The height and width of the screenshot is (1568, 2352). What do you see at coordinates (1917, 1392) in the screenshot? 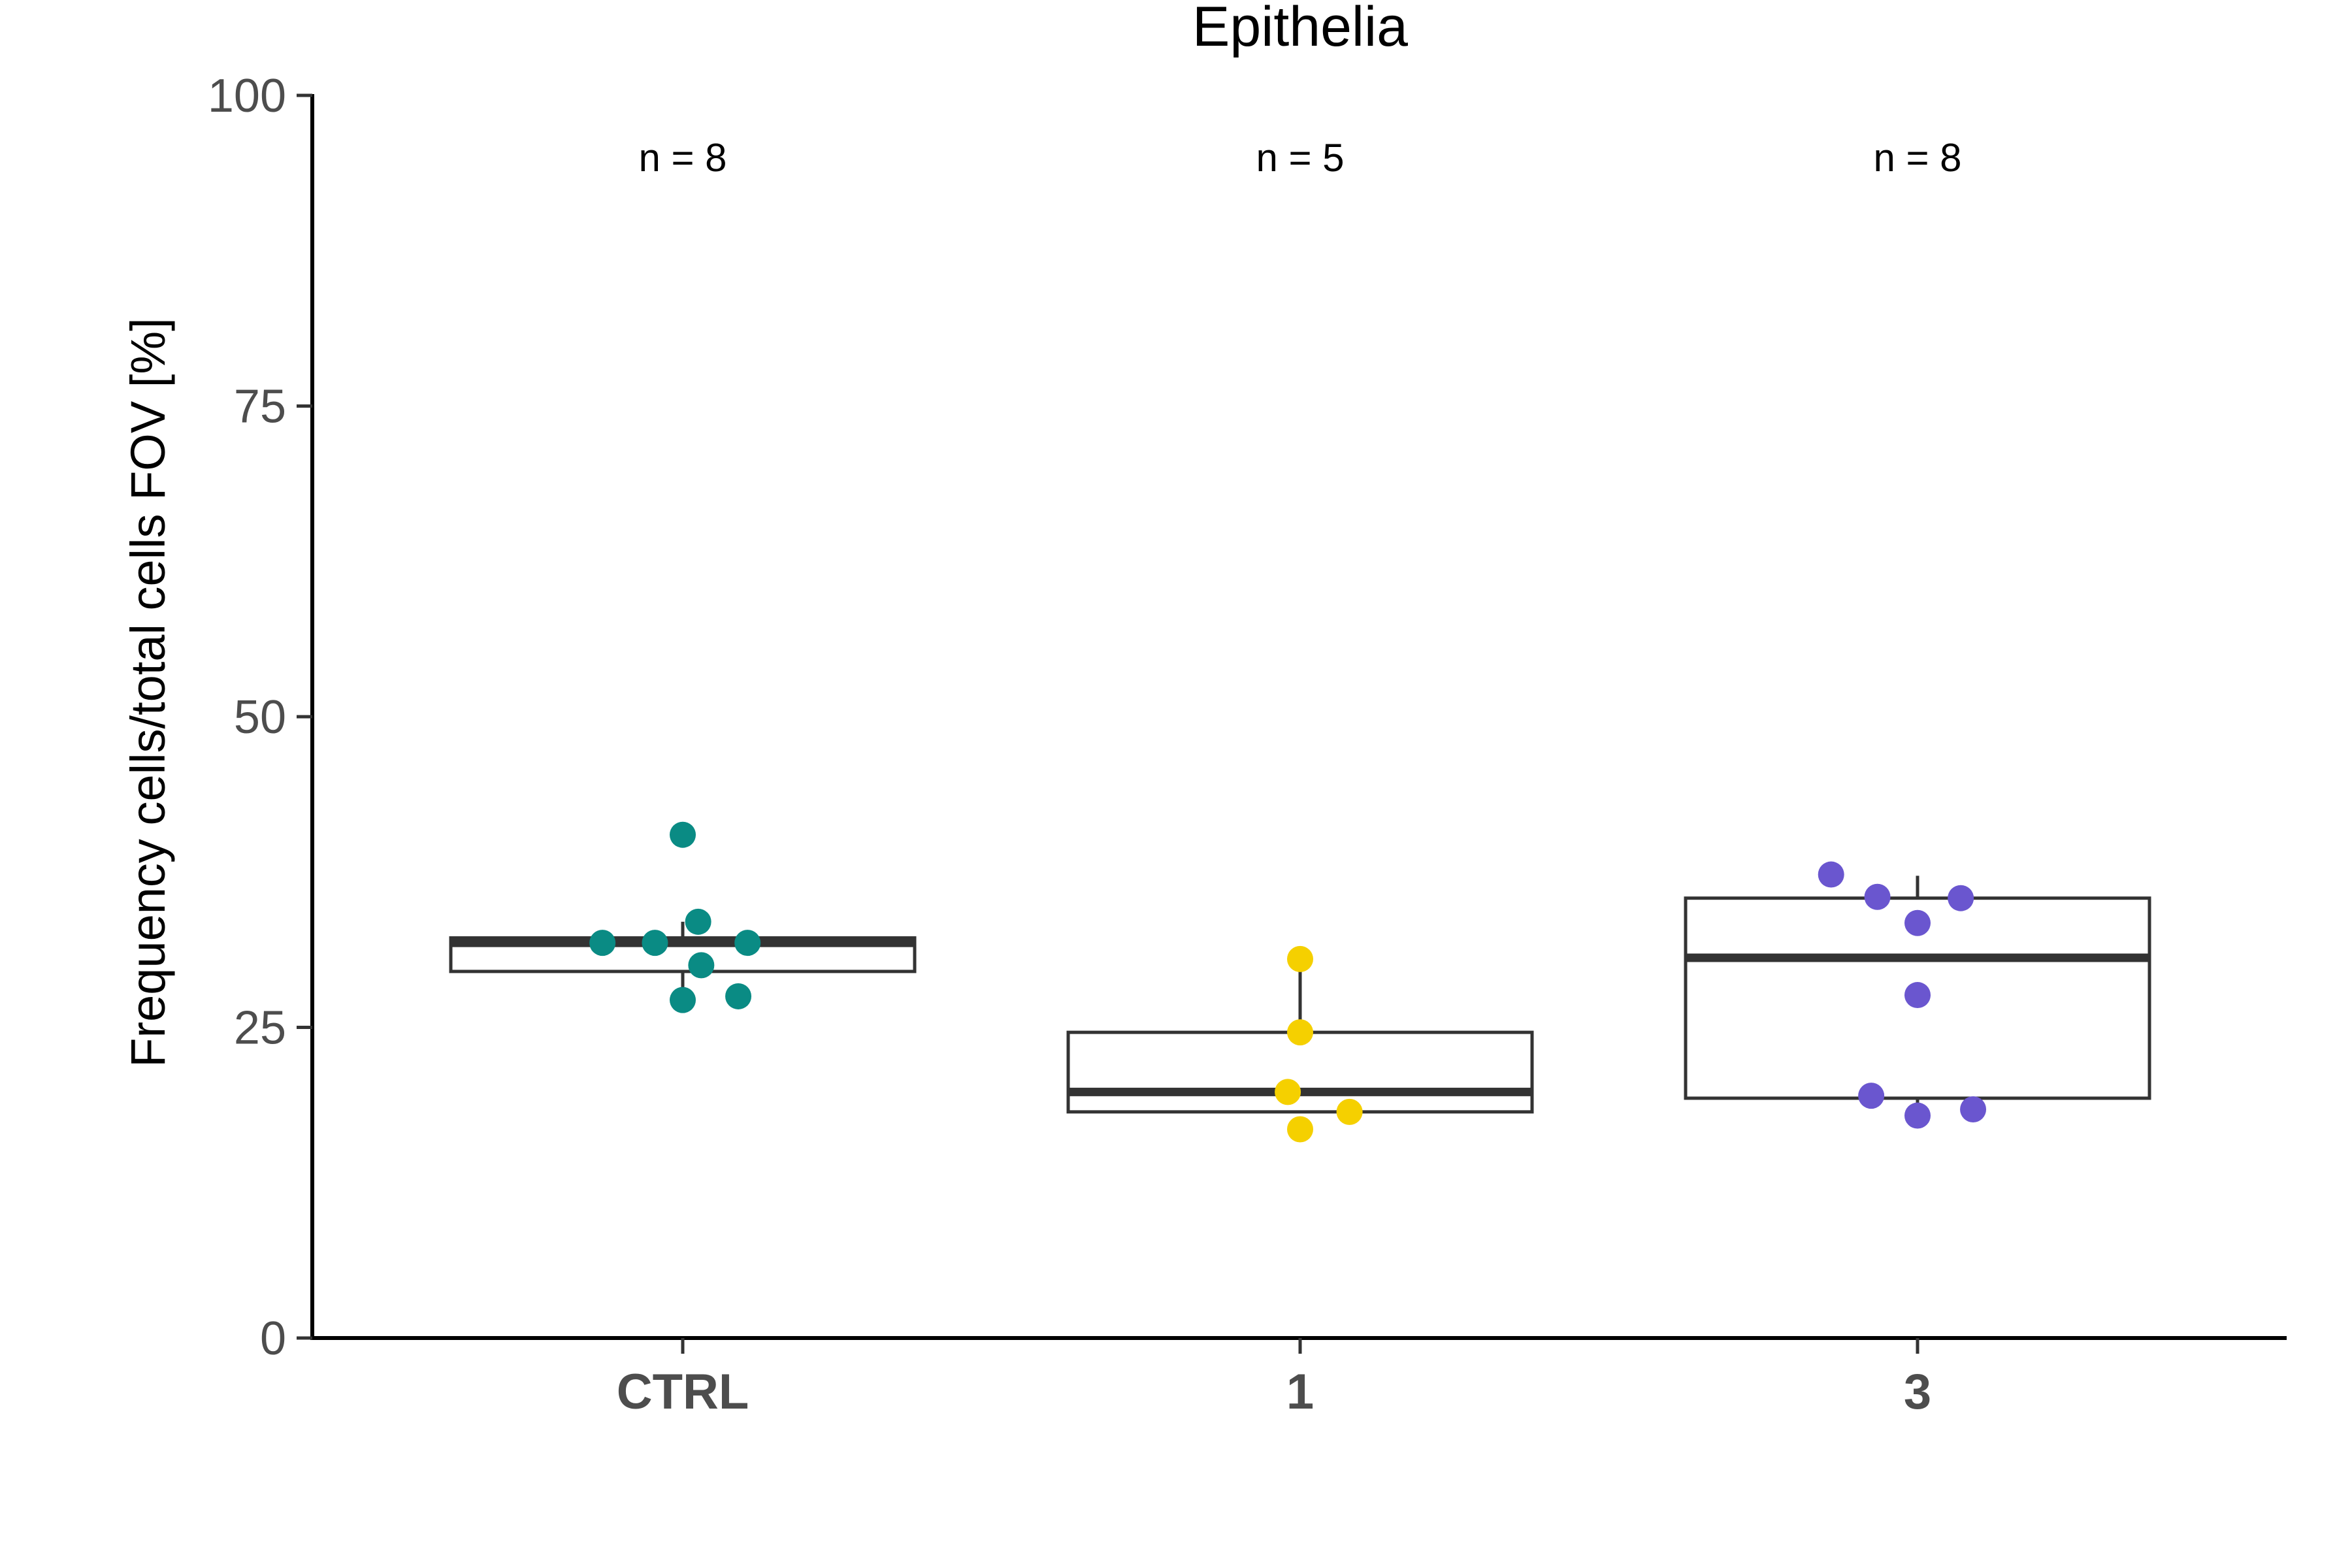
I see `x-tick-label: 3` at bounding box center [1917, 1392].